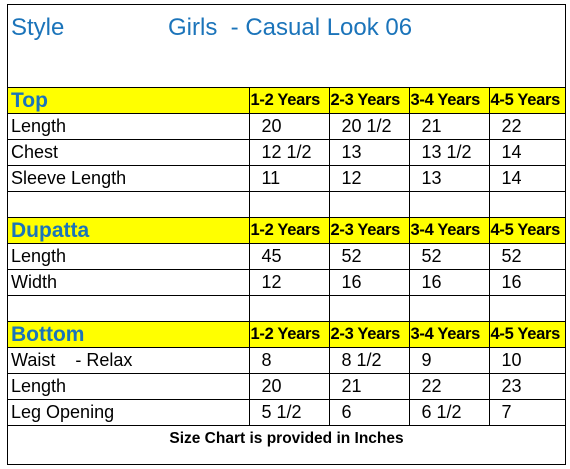  Describe the element at coordinates (289, 360) in the screenshot. I see `measurement-value: 8` at that location.